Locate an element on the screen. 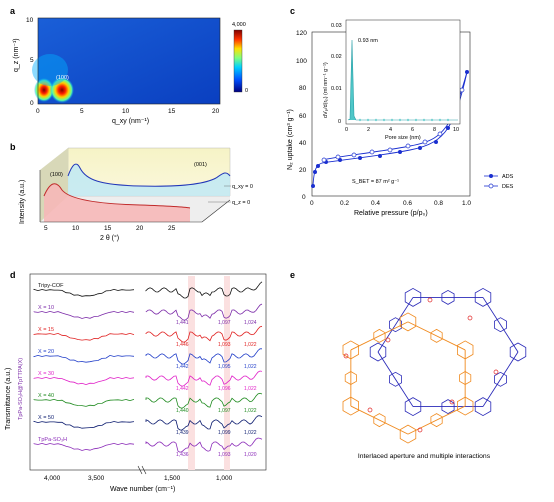  b-xtick-25: 25 is located at coordinates (172, 228).